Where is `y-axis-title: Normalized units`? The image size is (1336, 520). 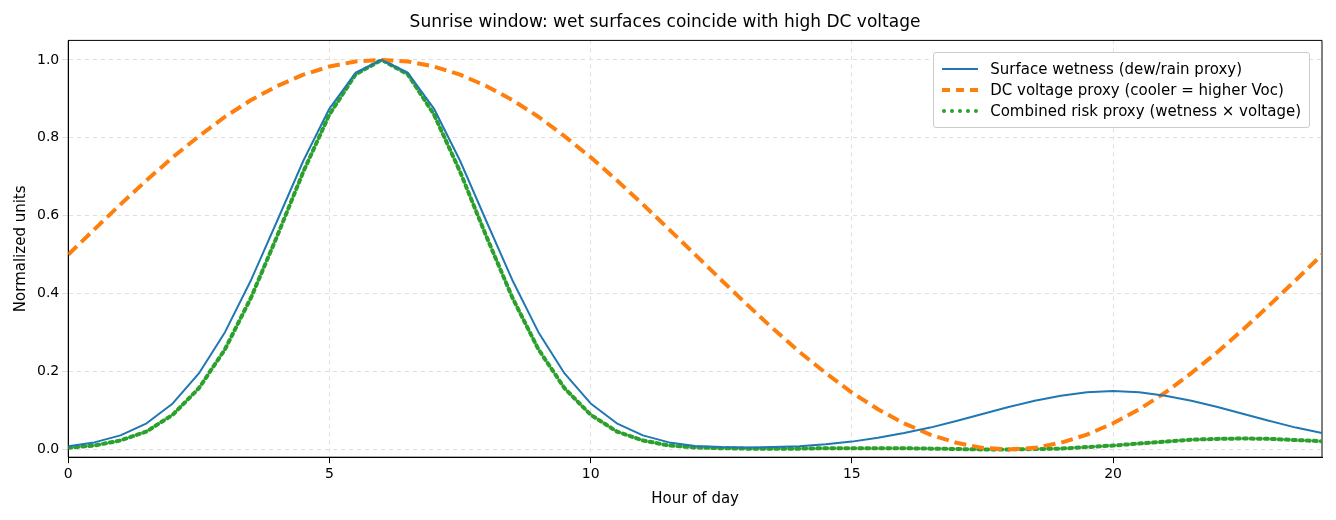
y-axis-title: Normalized units is located at coordinates (19, 249).